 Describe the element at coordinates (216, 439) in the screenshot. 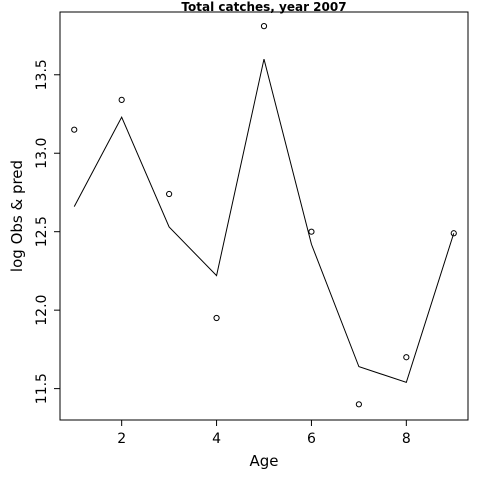

I see `x-tick-label: 4` at that location.